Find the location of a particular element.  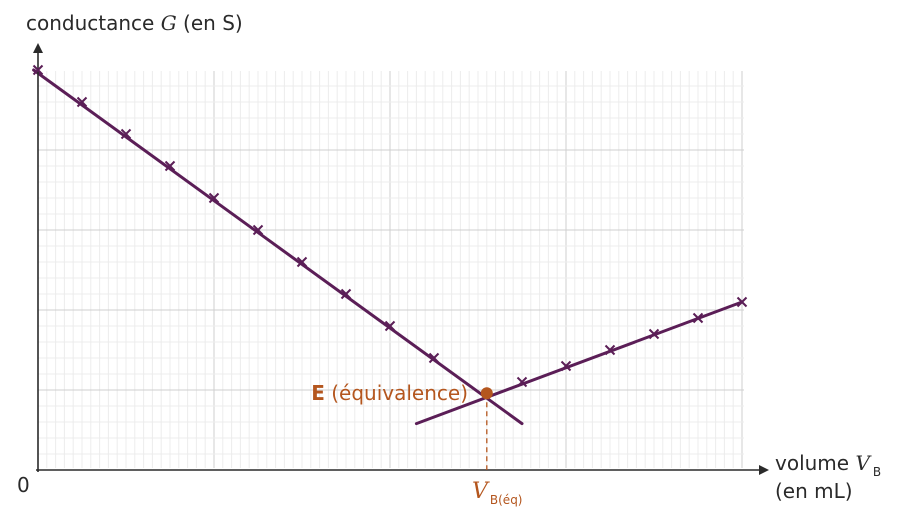

x-axis-label-symbol: V is located at coordinates (863, 463).